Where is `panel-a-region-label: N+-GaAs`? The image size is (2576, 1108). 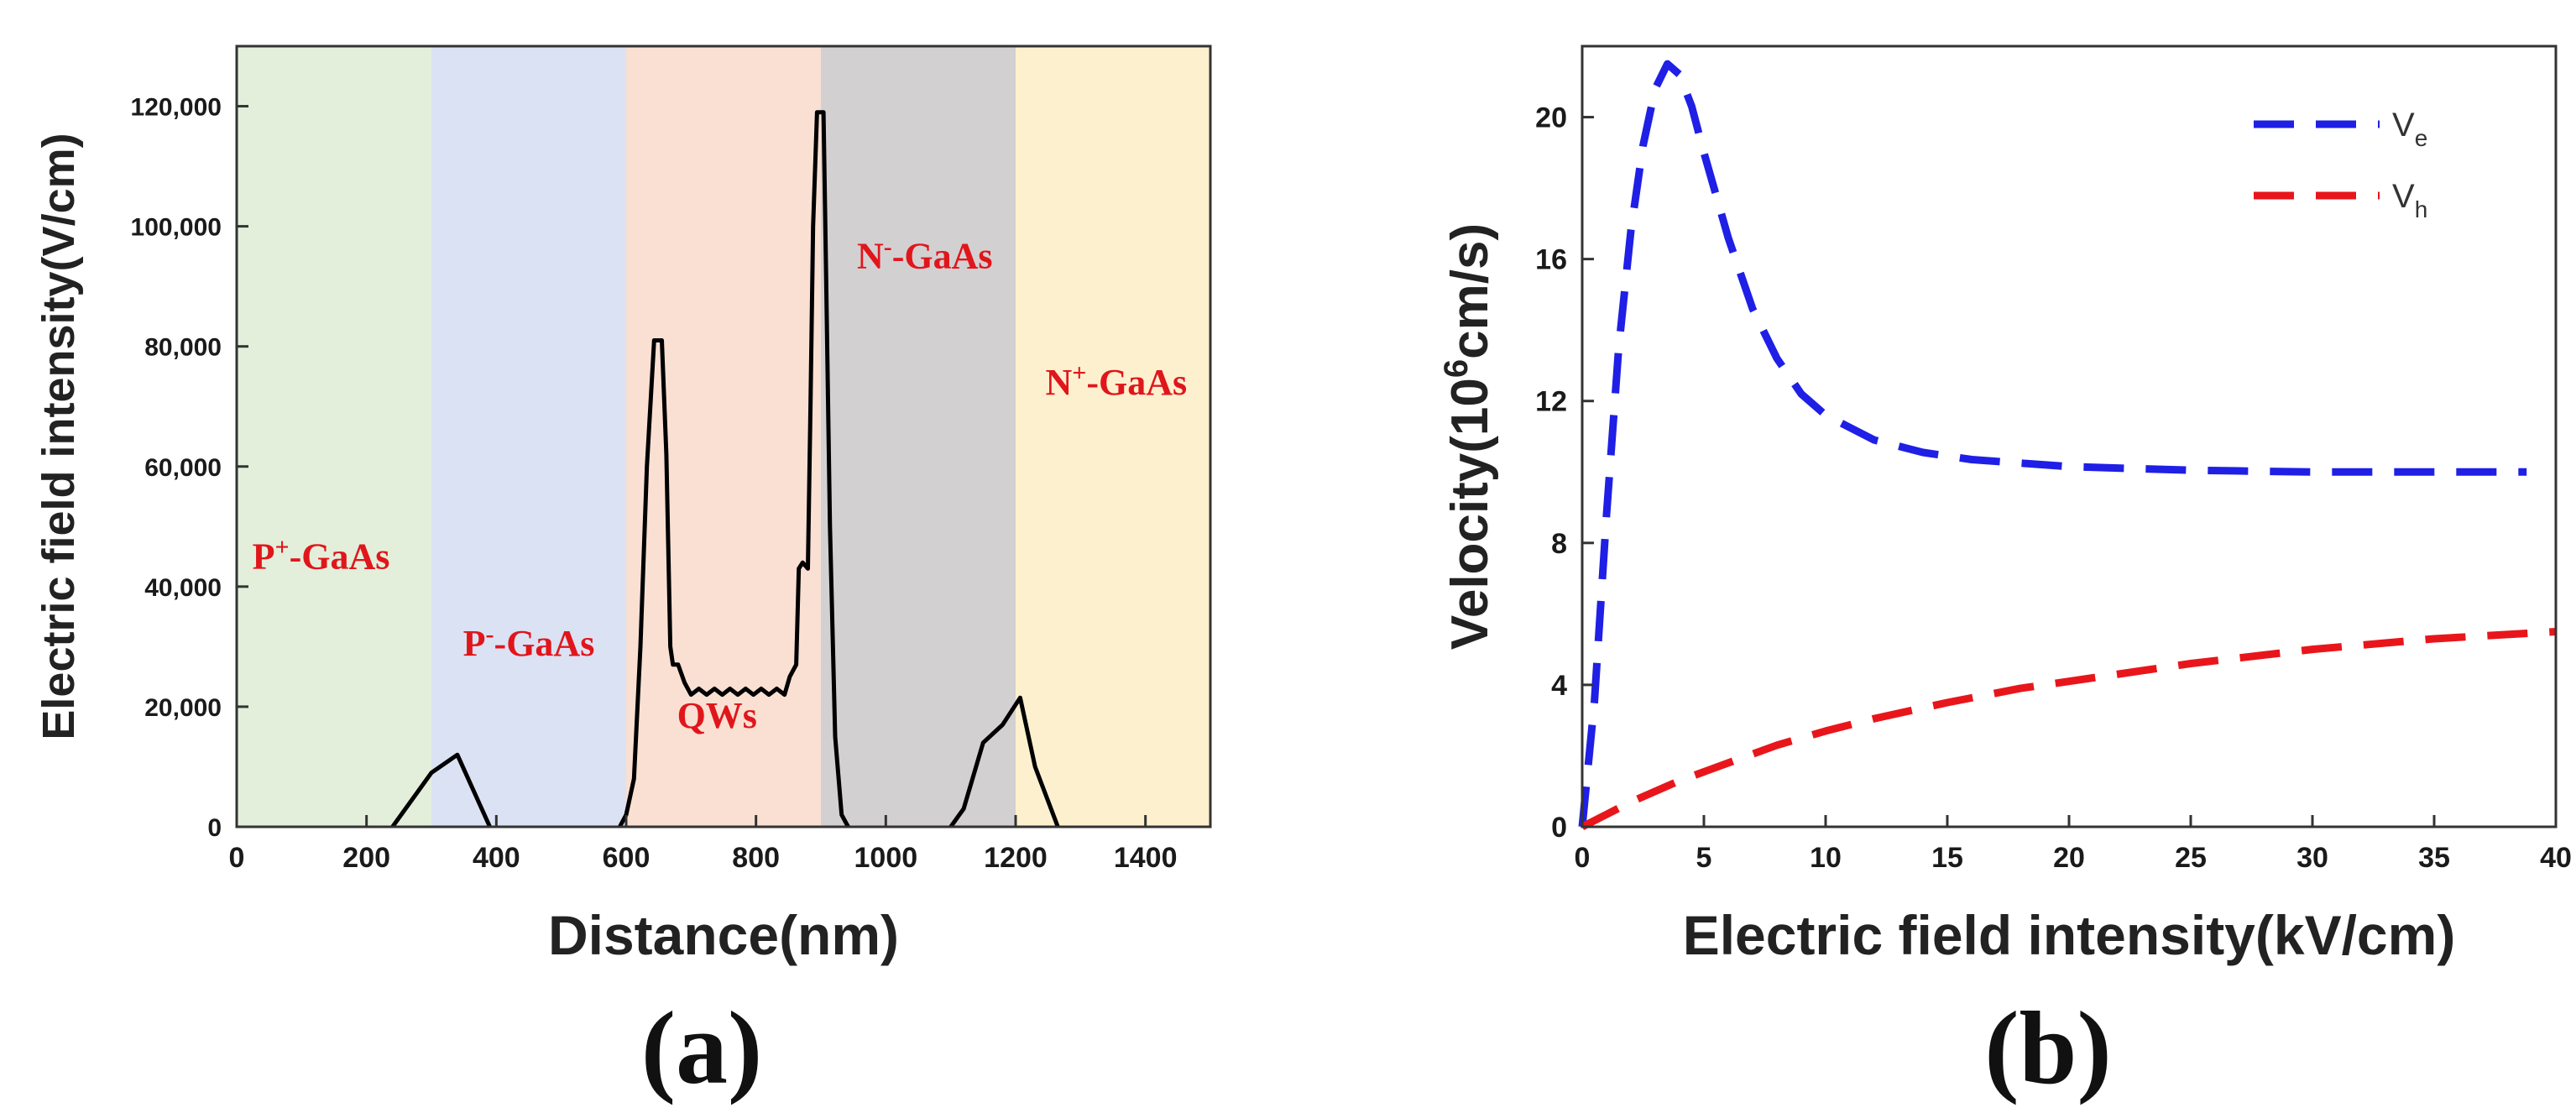 panel-a-region-label: N+-GaAs is located at coordinates (1117, 381).